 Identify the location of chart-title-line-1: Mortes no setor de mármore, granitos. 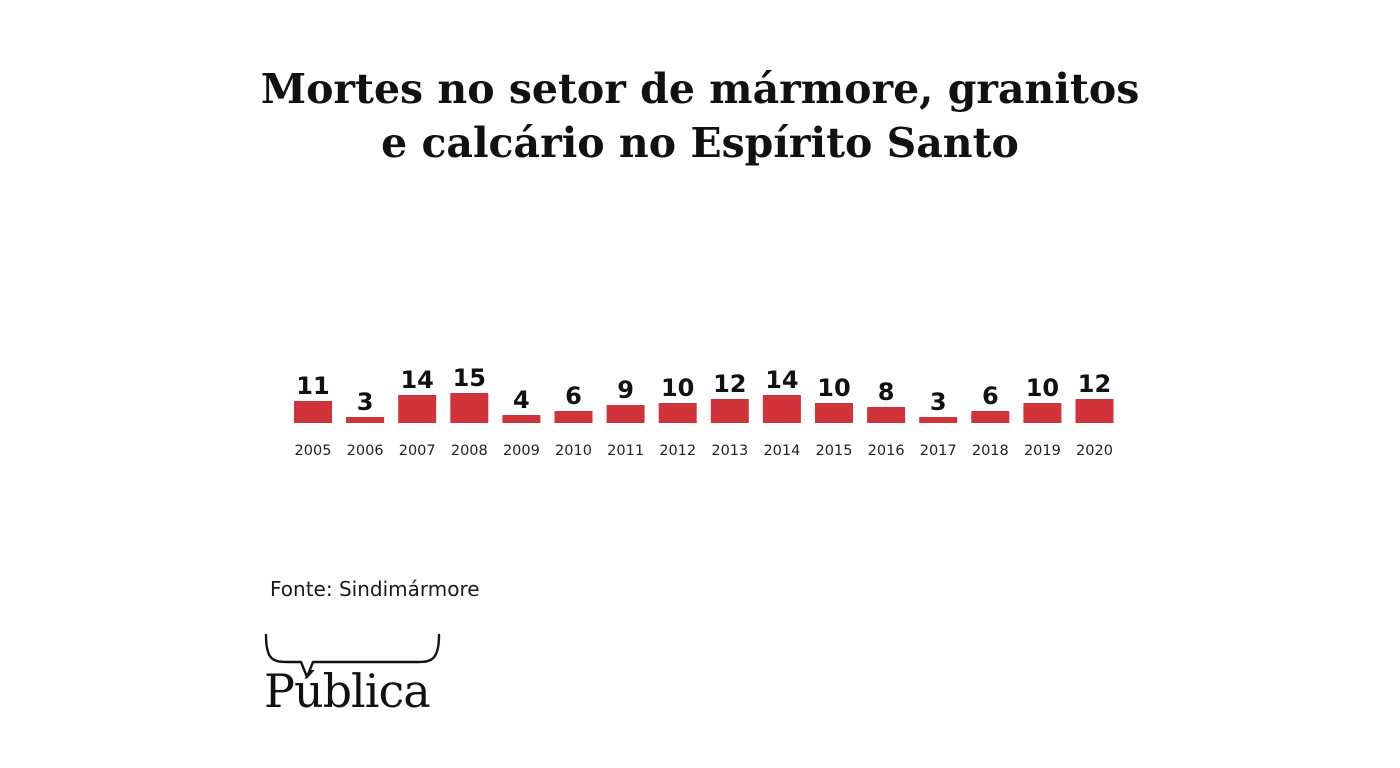
(700, 89).